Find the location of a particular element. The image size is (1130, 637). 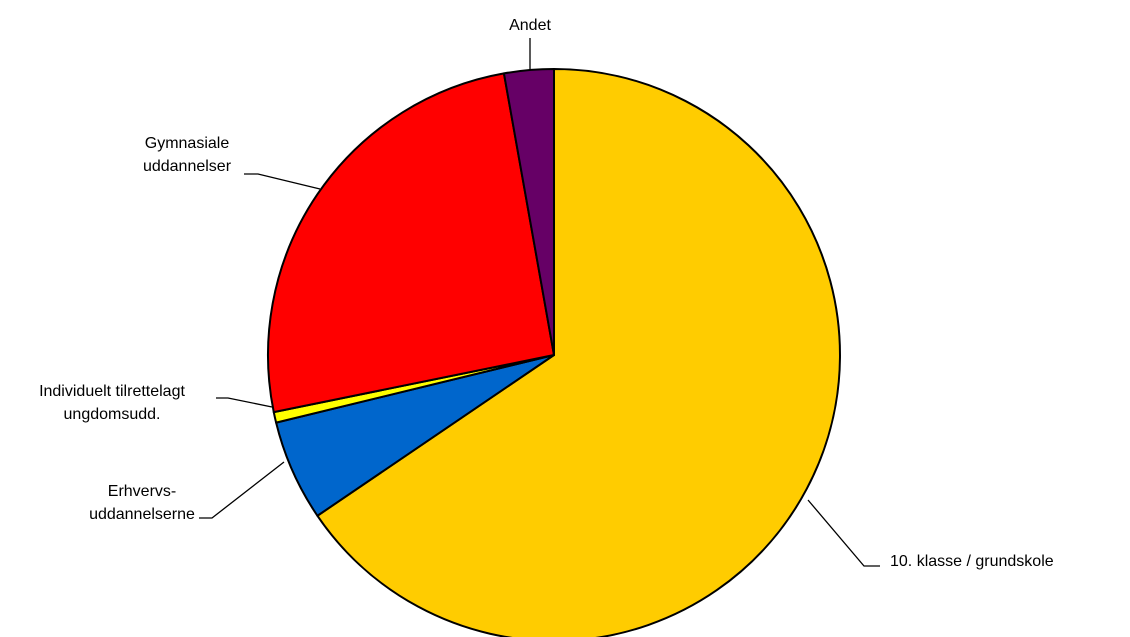

leader-line-individuelt-tilrettelagt-ungdomsudd is located at coordinates (244, 402).